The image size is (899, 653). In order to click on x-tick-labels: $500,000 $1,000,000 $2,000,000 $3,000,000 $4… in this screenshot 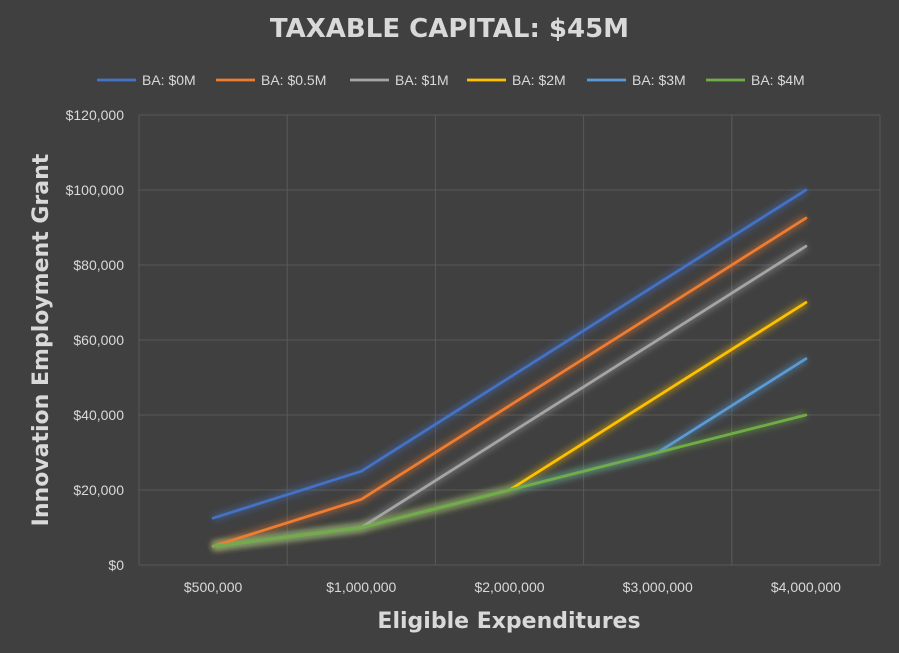, I will do `click(512, 587)`.